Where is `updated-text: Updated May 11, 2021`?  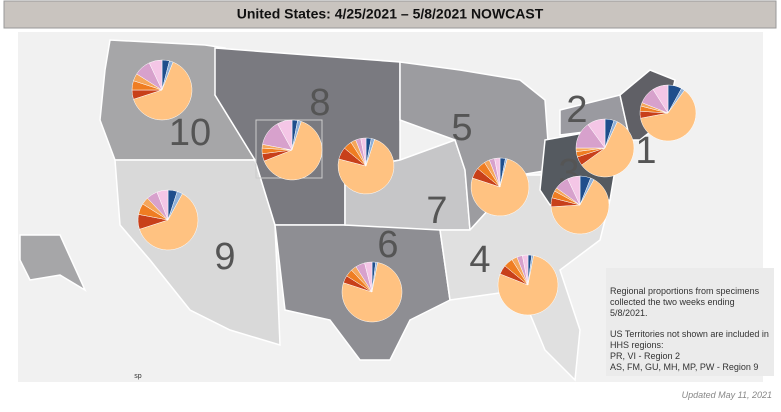 updated-text: Updated May 11, 2021 is located at coordinates (727, 395).